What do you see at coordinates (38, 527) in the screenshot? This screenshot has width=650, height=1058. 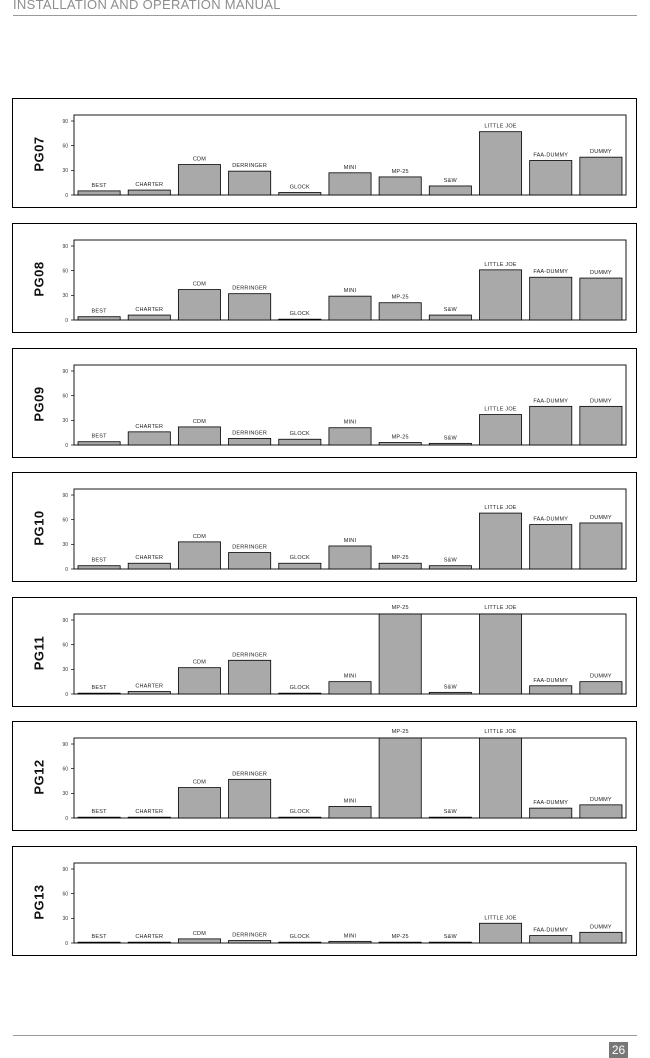 I see `chart-title: PG10` at bounding box center [38, 527].